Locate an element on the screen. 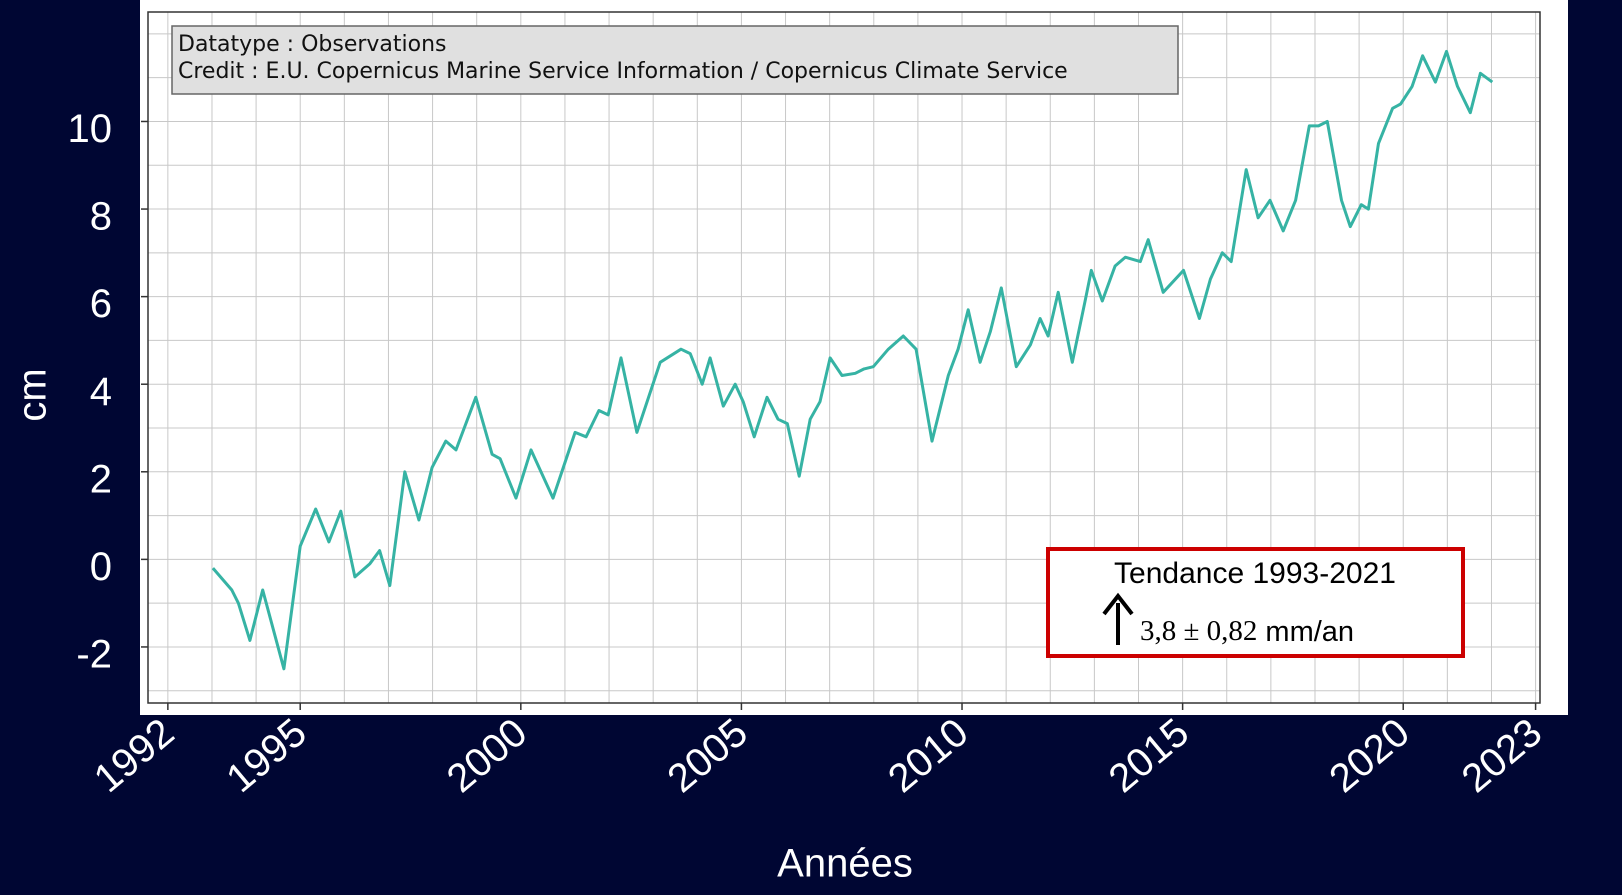  y-tick-label: 2 is located at coordinates (101, 479).